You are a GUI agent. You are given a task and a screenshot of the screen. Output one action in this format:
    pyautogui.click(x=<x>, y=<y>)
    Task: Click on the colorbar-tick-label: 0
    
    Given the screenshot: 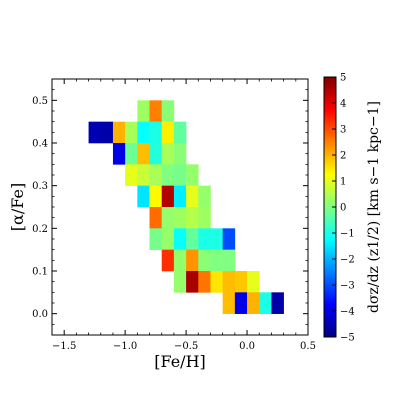 What is the action you would take?
    pyautogui.click(x=343, y=208)
    